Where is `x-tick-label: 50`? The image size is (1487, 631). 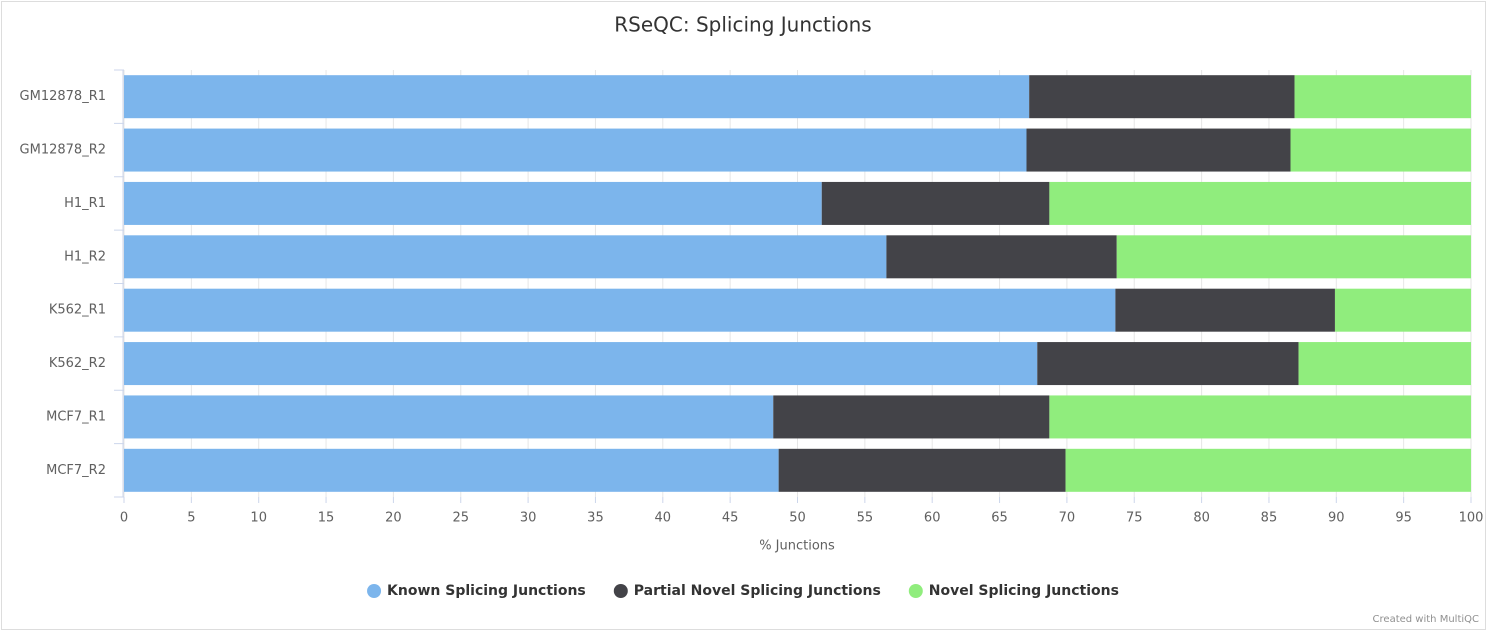
x-tick-label: 50 is located at coordinates (797, 518).